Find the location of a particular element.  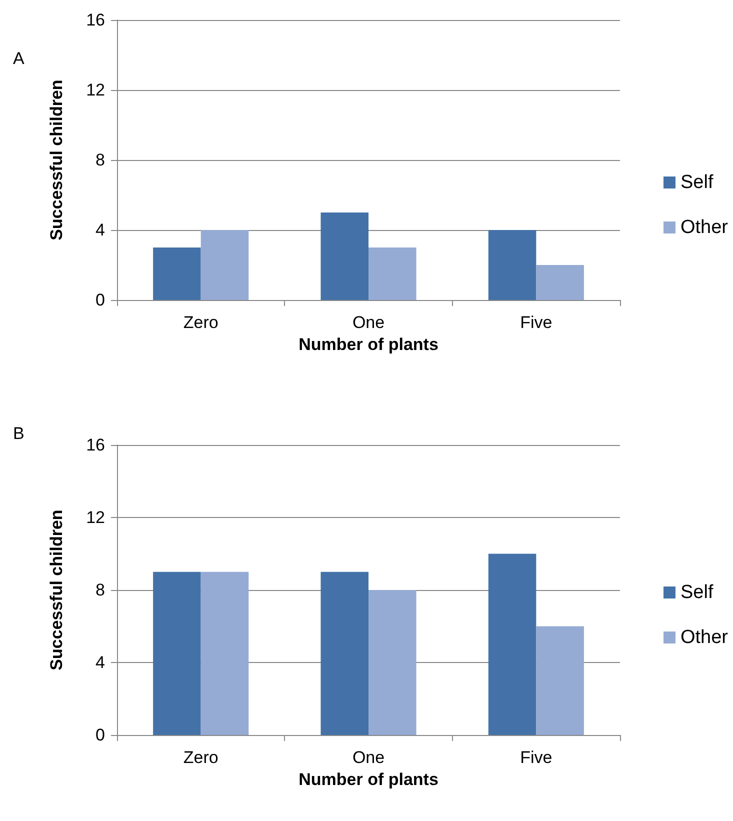

chart-title: B is located at coordinates (18, 433).